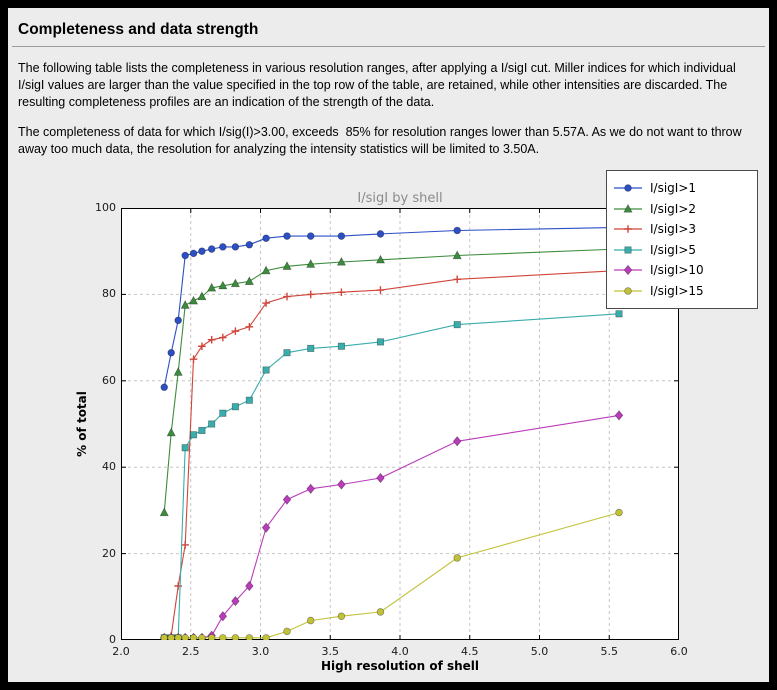 This screenshot has width=777, height=690. I want to click on legend-item: I/sigI>5, so click(682, 250).